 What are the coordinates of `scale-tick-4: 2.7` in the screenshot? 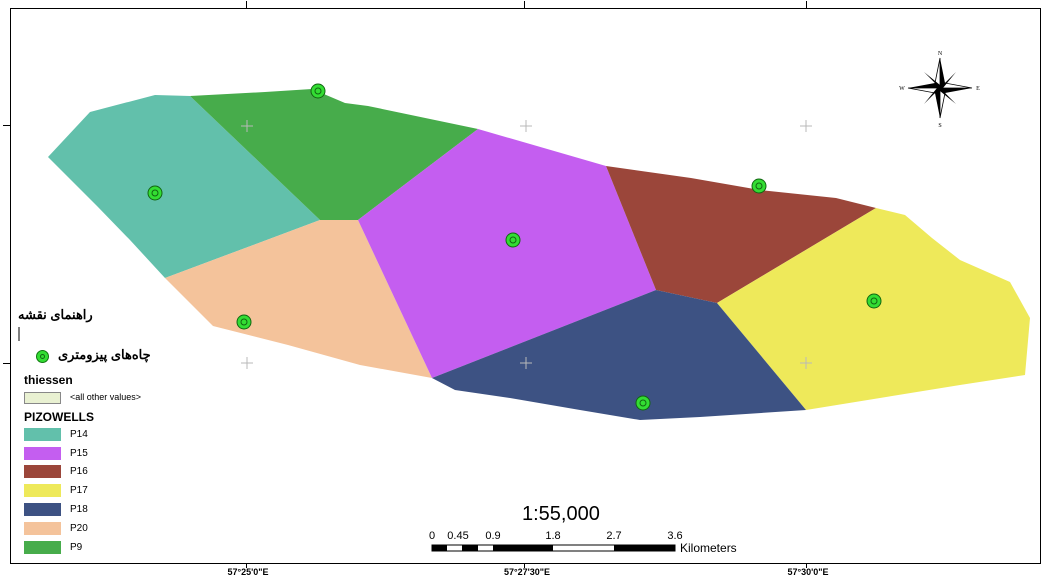 It's located at (614, 536).